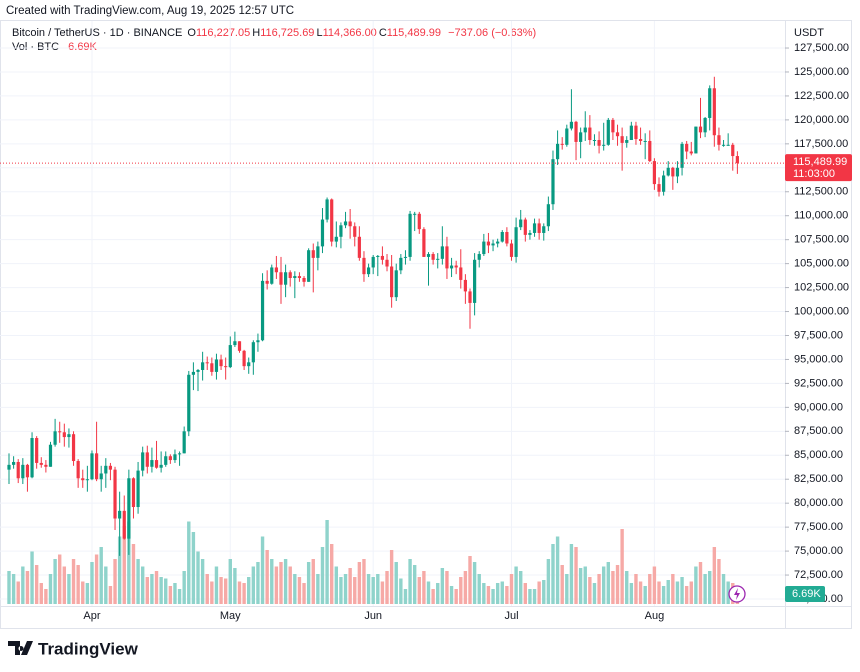 This screenshot has height=672, width=860. What do you see at coordinates (821, 72) in the screenshot?
I see `y-tick-label: 125,000.00` at bounding box center [821, 72].